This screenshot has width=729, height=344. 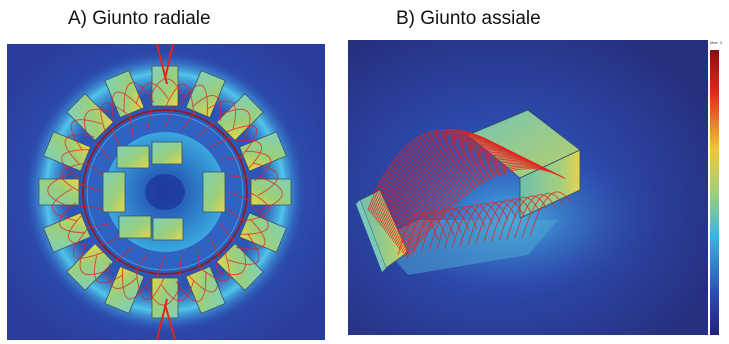 I want to click on caption-radial-joint: A) Giunto radiale, so click(x=139, y=18).